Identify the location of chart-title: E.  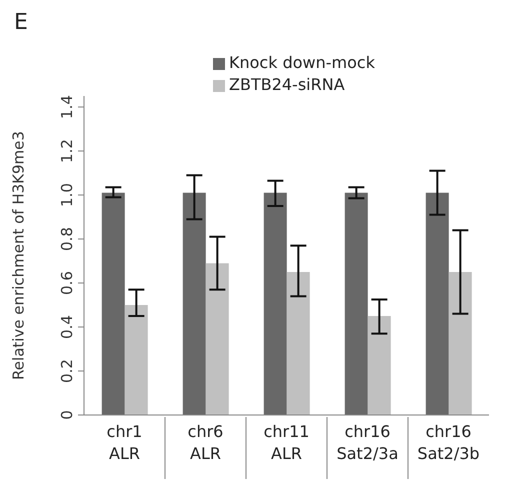
(21, 22).